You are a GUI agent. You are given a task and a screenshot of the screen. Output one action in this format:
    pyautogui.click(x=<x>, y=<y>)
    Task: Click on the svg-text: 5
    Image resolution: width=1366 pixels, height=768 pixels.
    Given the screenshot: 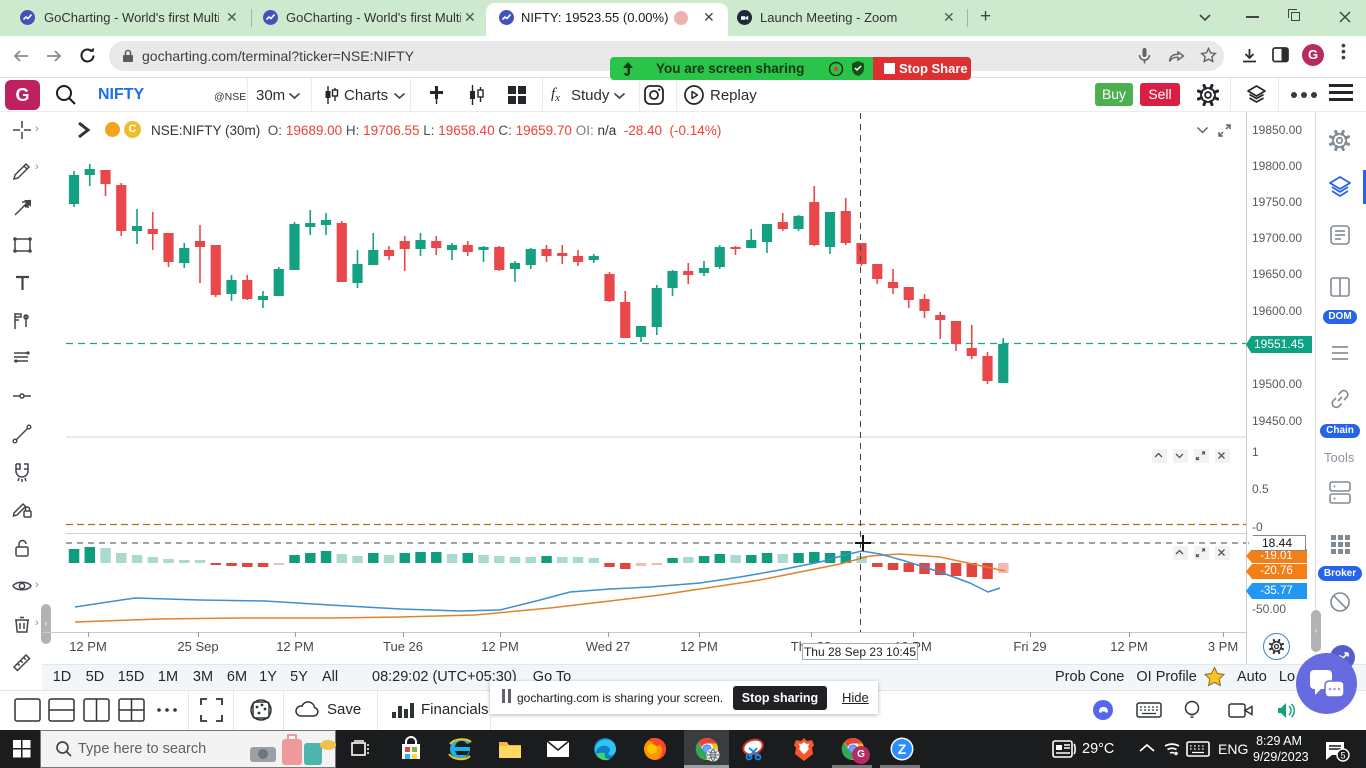 What is the action you would take?
    pyautogui.click(x=1342, y=756)
    